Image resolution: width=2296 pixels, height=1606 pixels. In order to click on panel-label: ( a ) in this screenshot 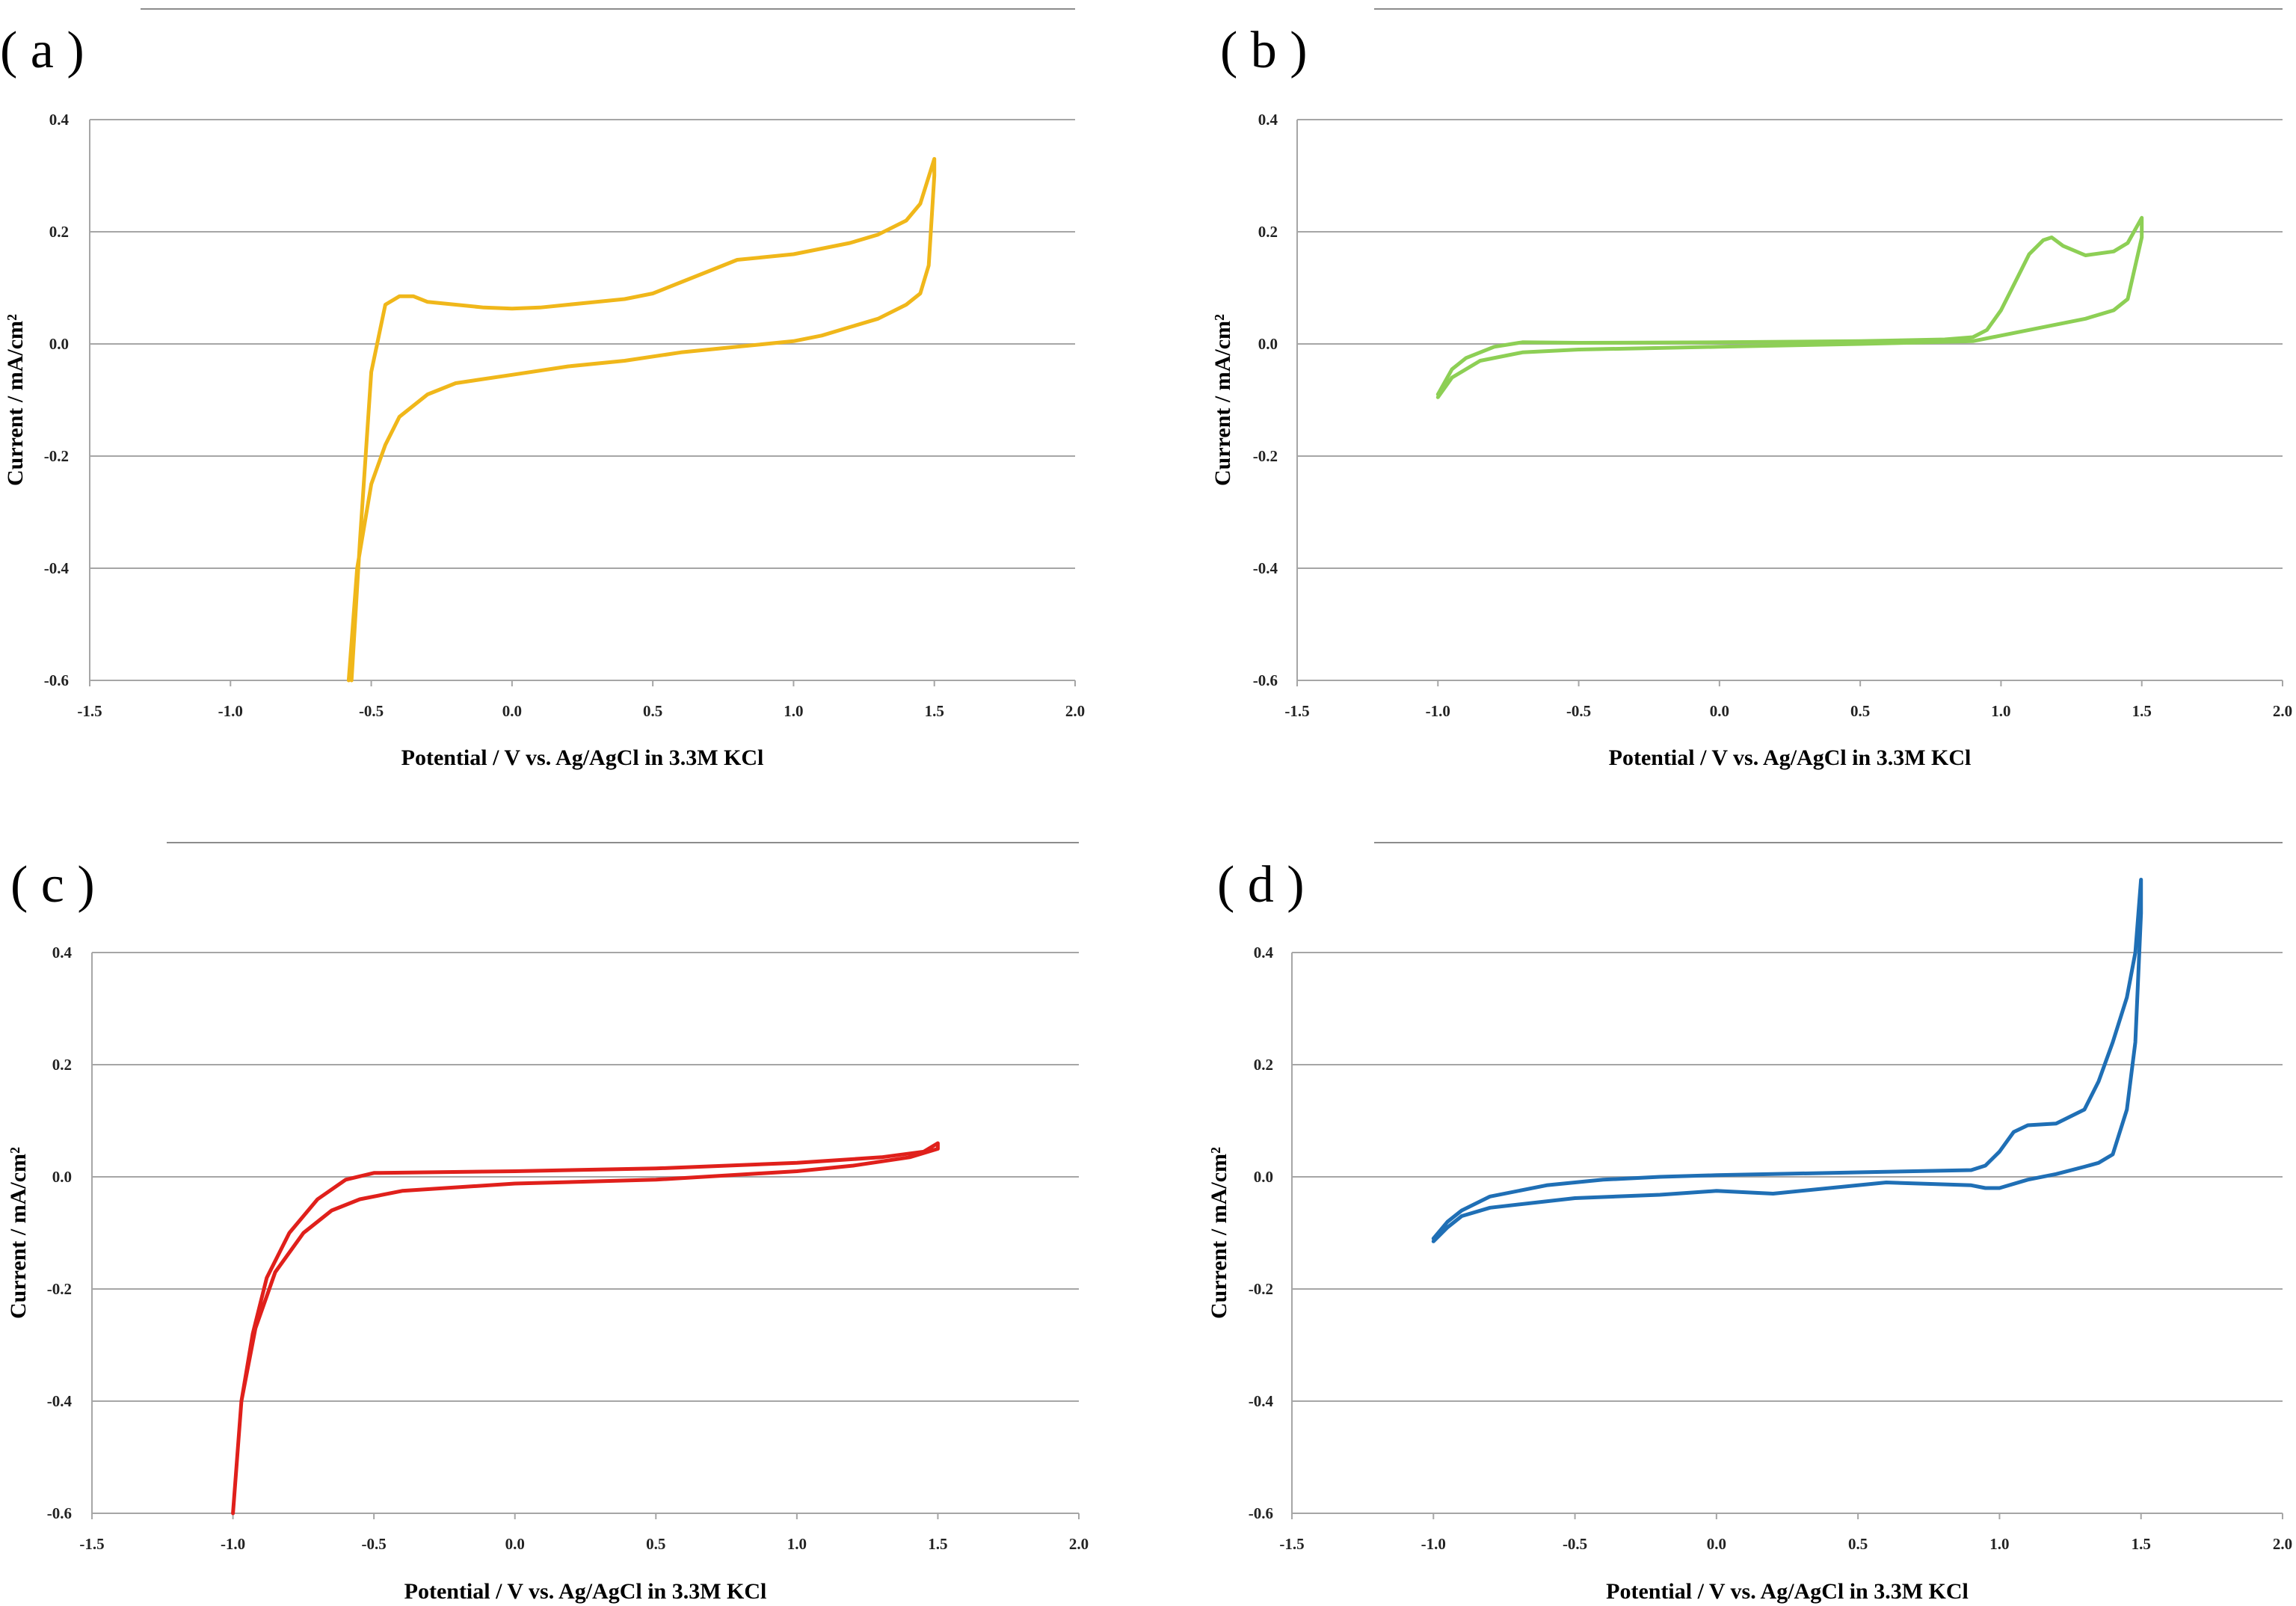, I will do `click(42, 51)`.